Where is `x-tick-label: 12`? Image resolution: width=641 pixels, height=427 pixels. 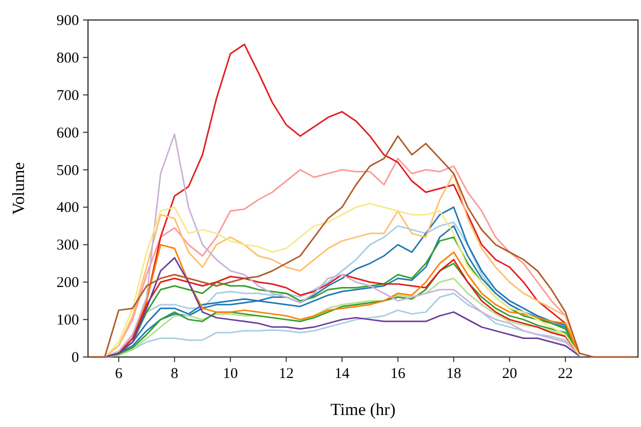
x-tick-label: 12 is located at coordinates (286, 374).